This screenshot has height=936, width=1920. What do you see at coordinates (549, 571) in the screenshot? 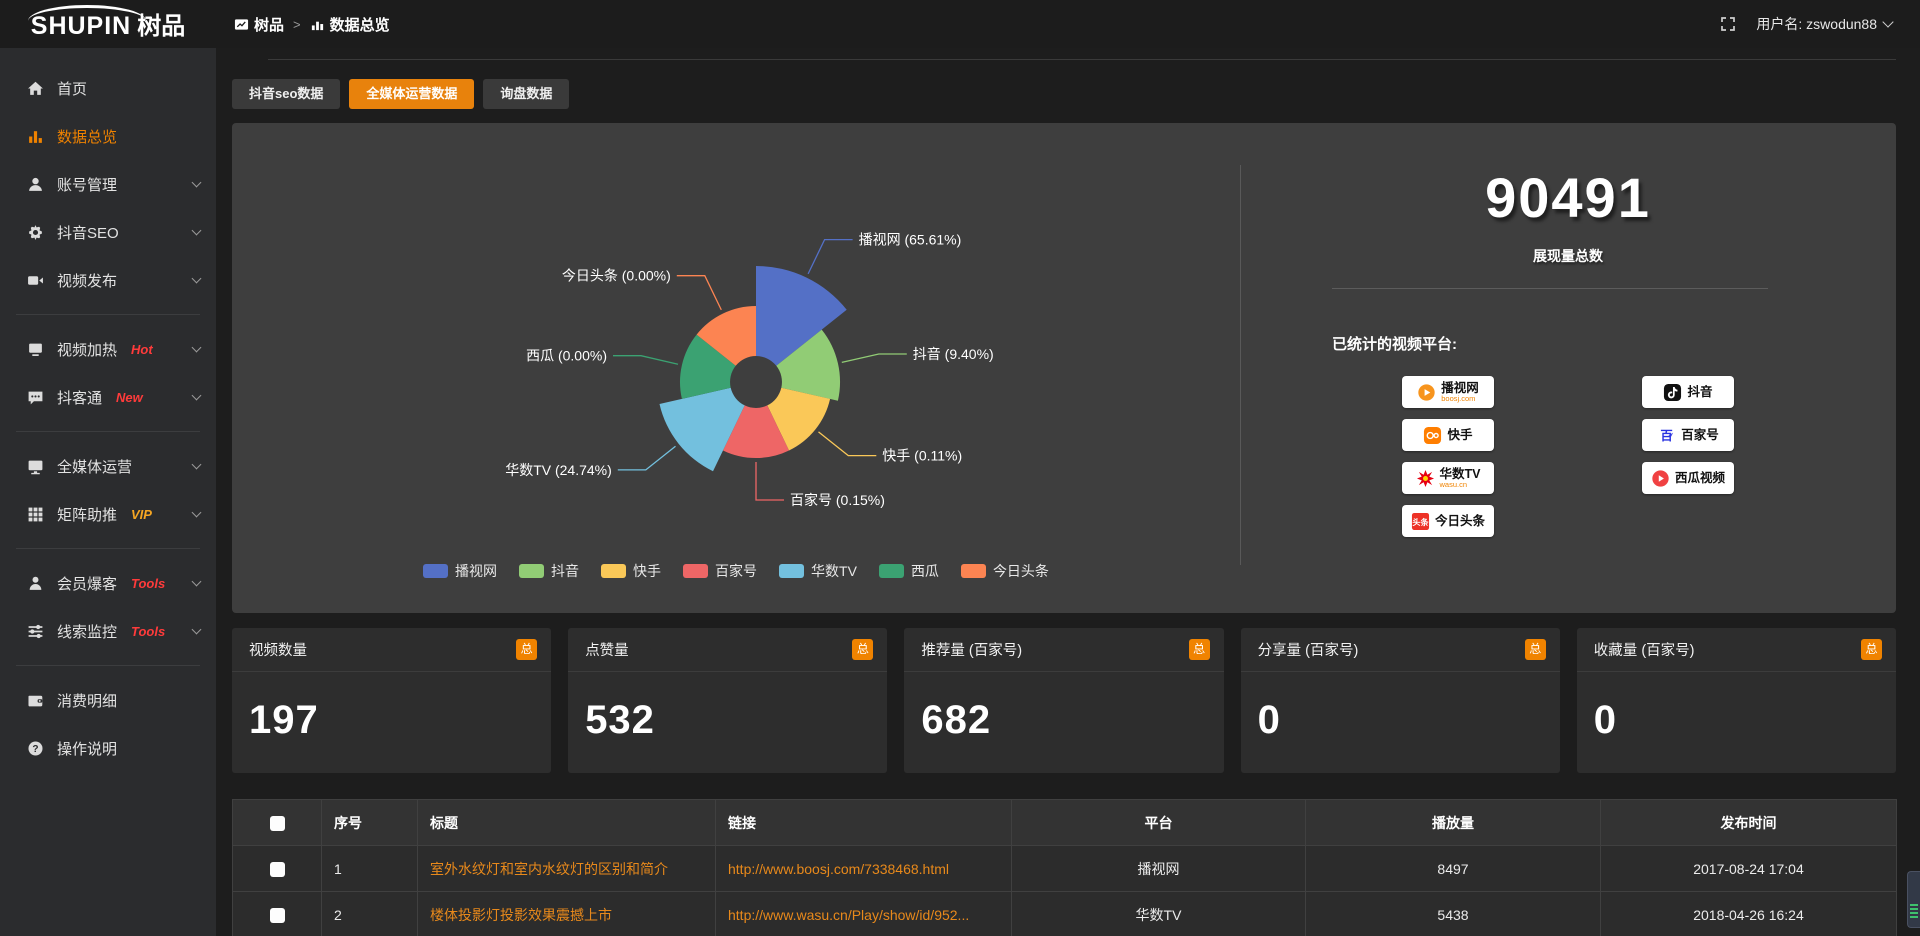
I see `legend-item-1: 抖音` at bounding box center [549, 571].